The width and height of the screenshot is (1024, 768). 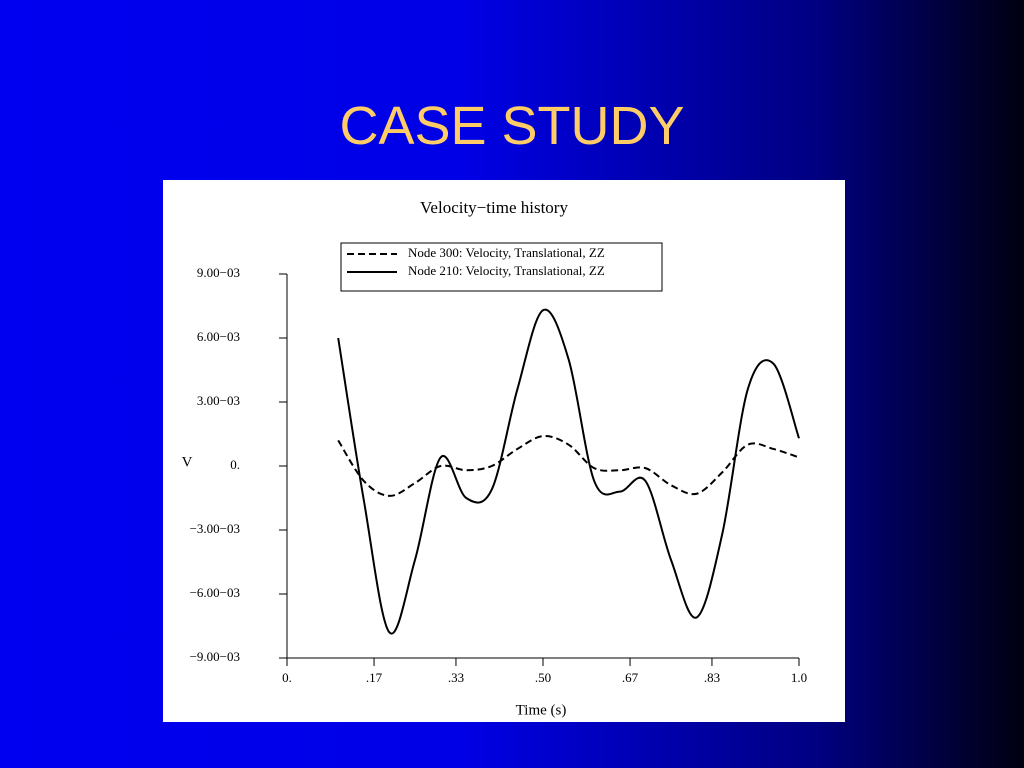 What do you see at coordinates (512, 126) in the screenshot?
I see `slide-title: CASE STUDY` at bounding box center [512, 126].